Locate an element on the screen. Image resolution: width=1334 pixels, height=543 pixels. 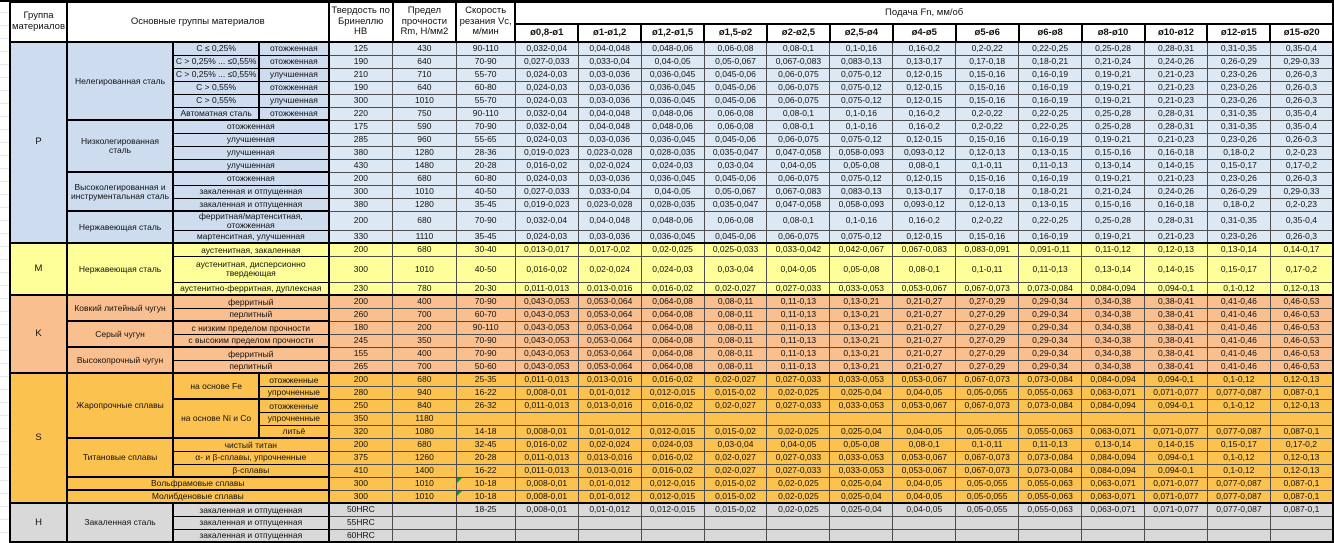
feed-value-cell: 0,1-0,11 is located at coordinates (987, 269).